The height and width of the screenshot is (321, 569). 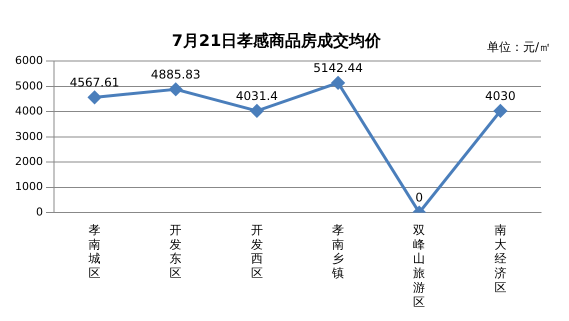 I want to click on y-tick-label: 4000, so click(x=28, y=111).